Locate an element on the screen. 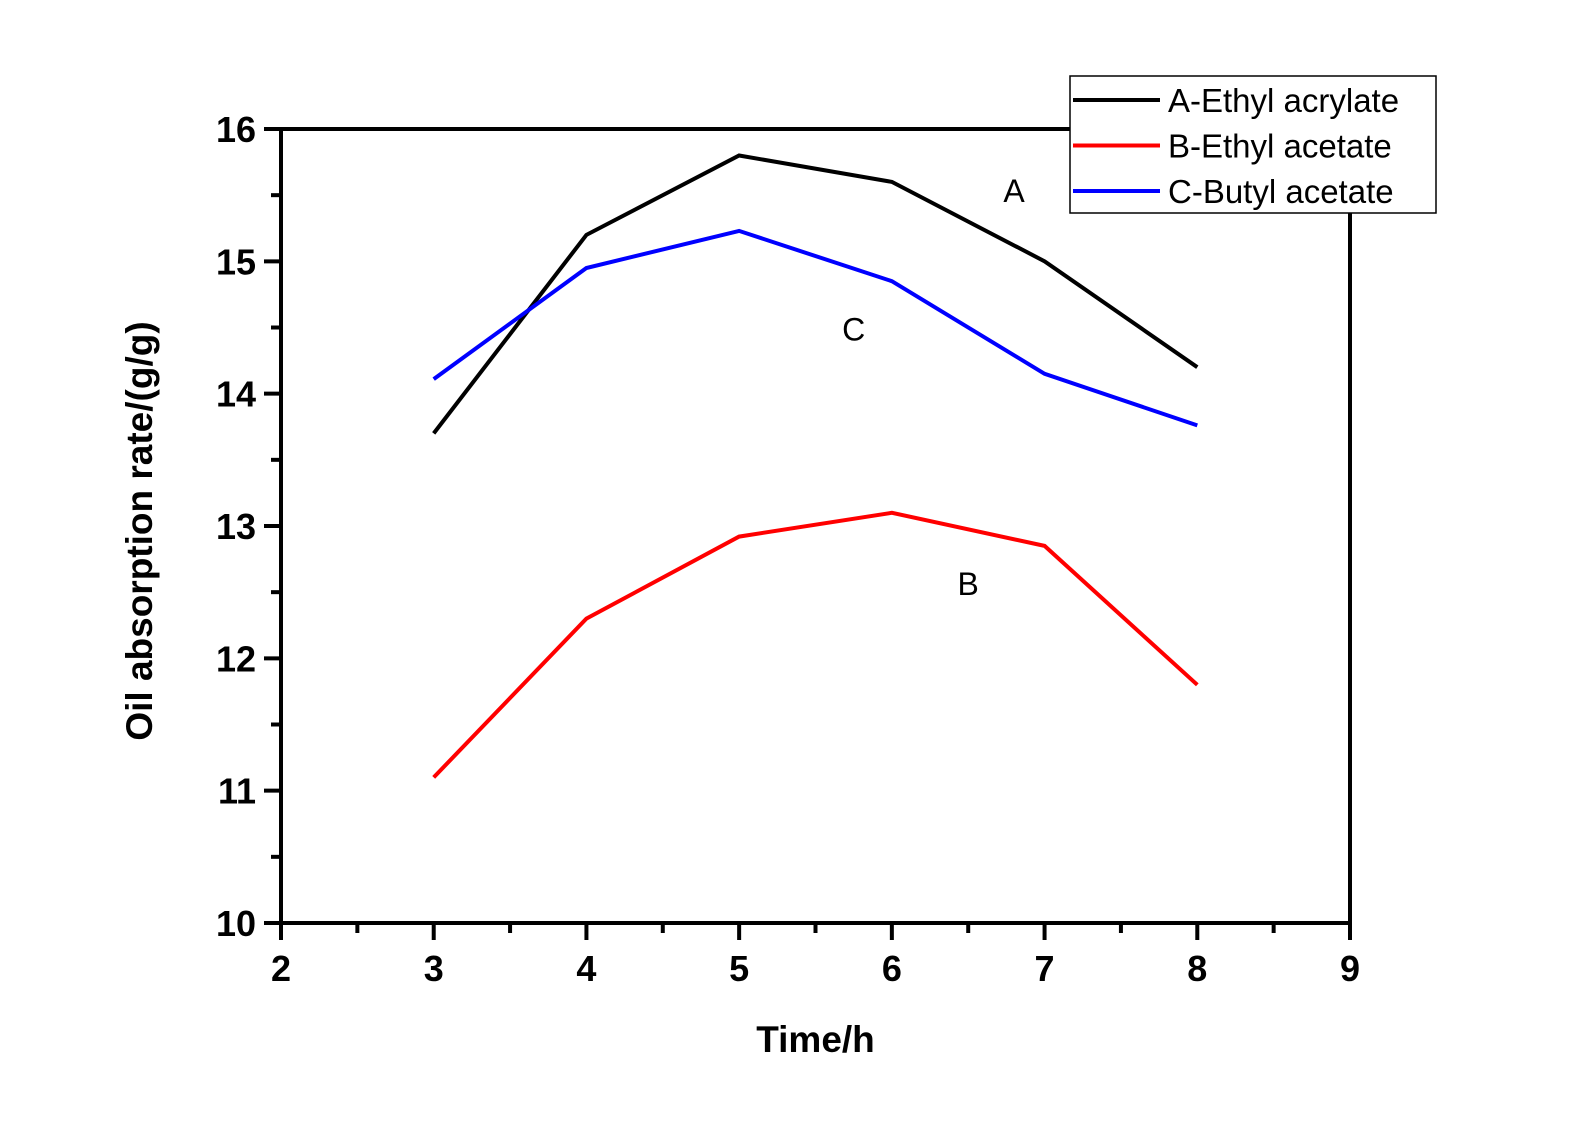  series-line-a is located at coordinates (815, 294).